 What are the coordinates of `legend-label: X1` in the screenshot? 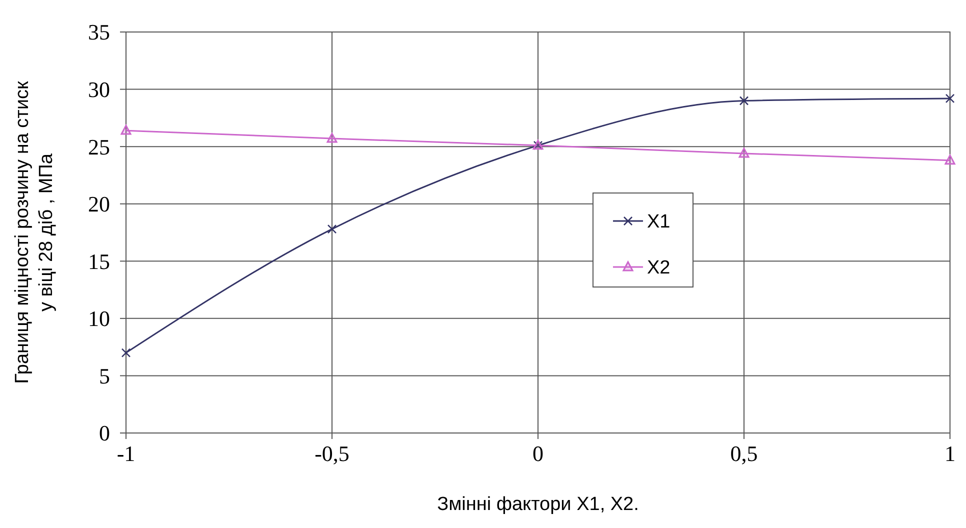 It's located at (658, 222).